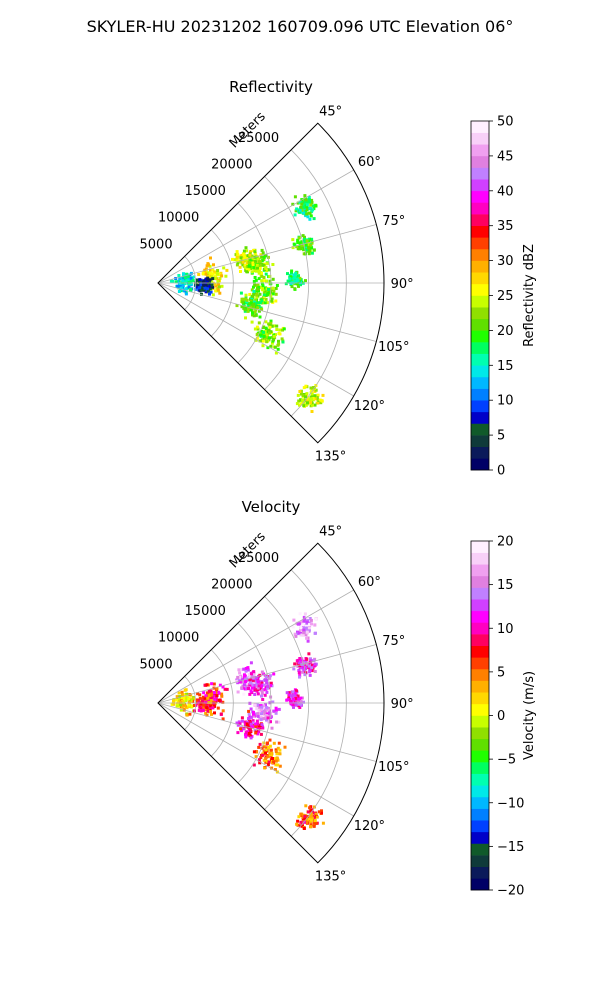 This screenshot has height=1000, width=600. Describe the element at coordinates (369, 582) in the screenshot. I see `azimuth-tick-label: 60°` at that location.